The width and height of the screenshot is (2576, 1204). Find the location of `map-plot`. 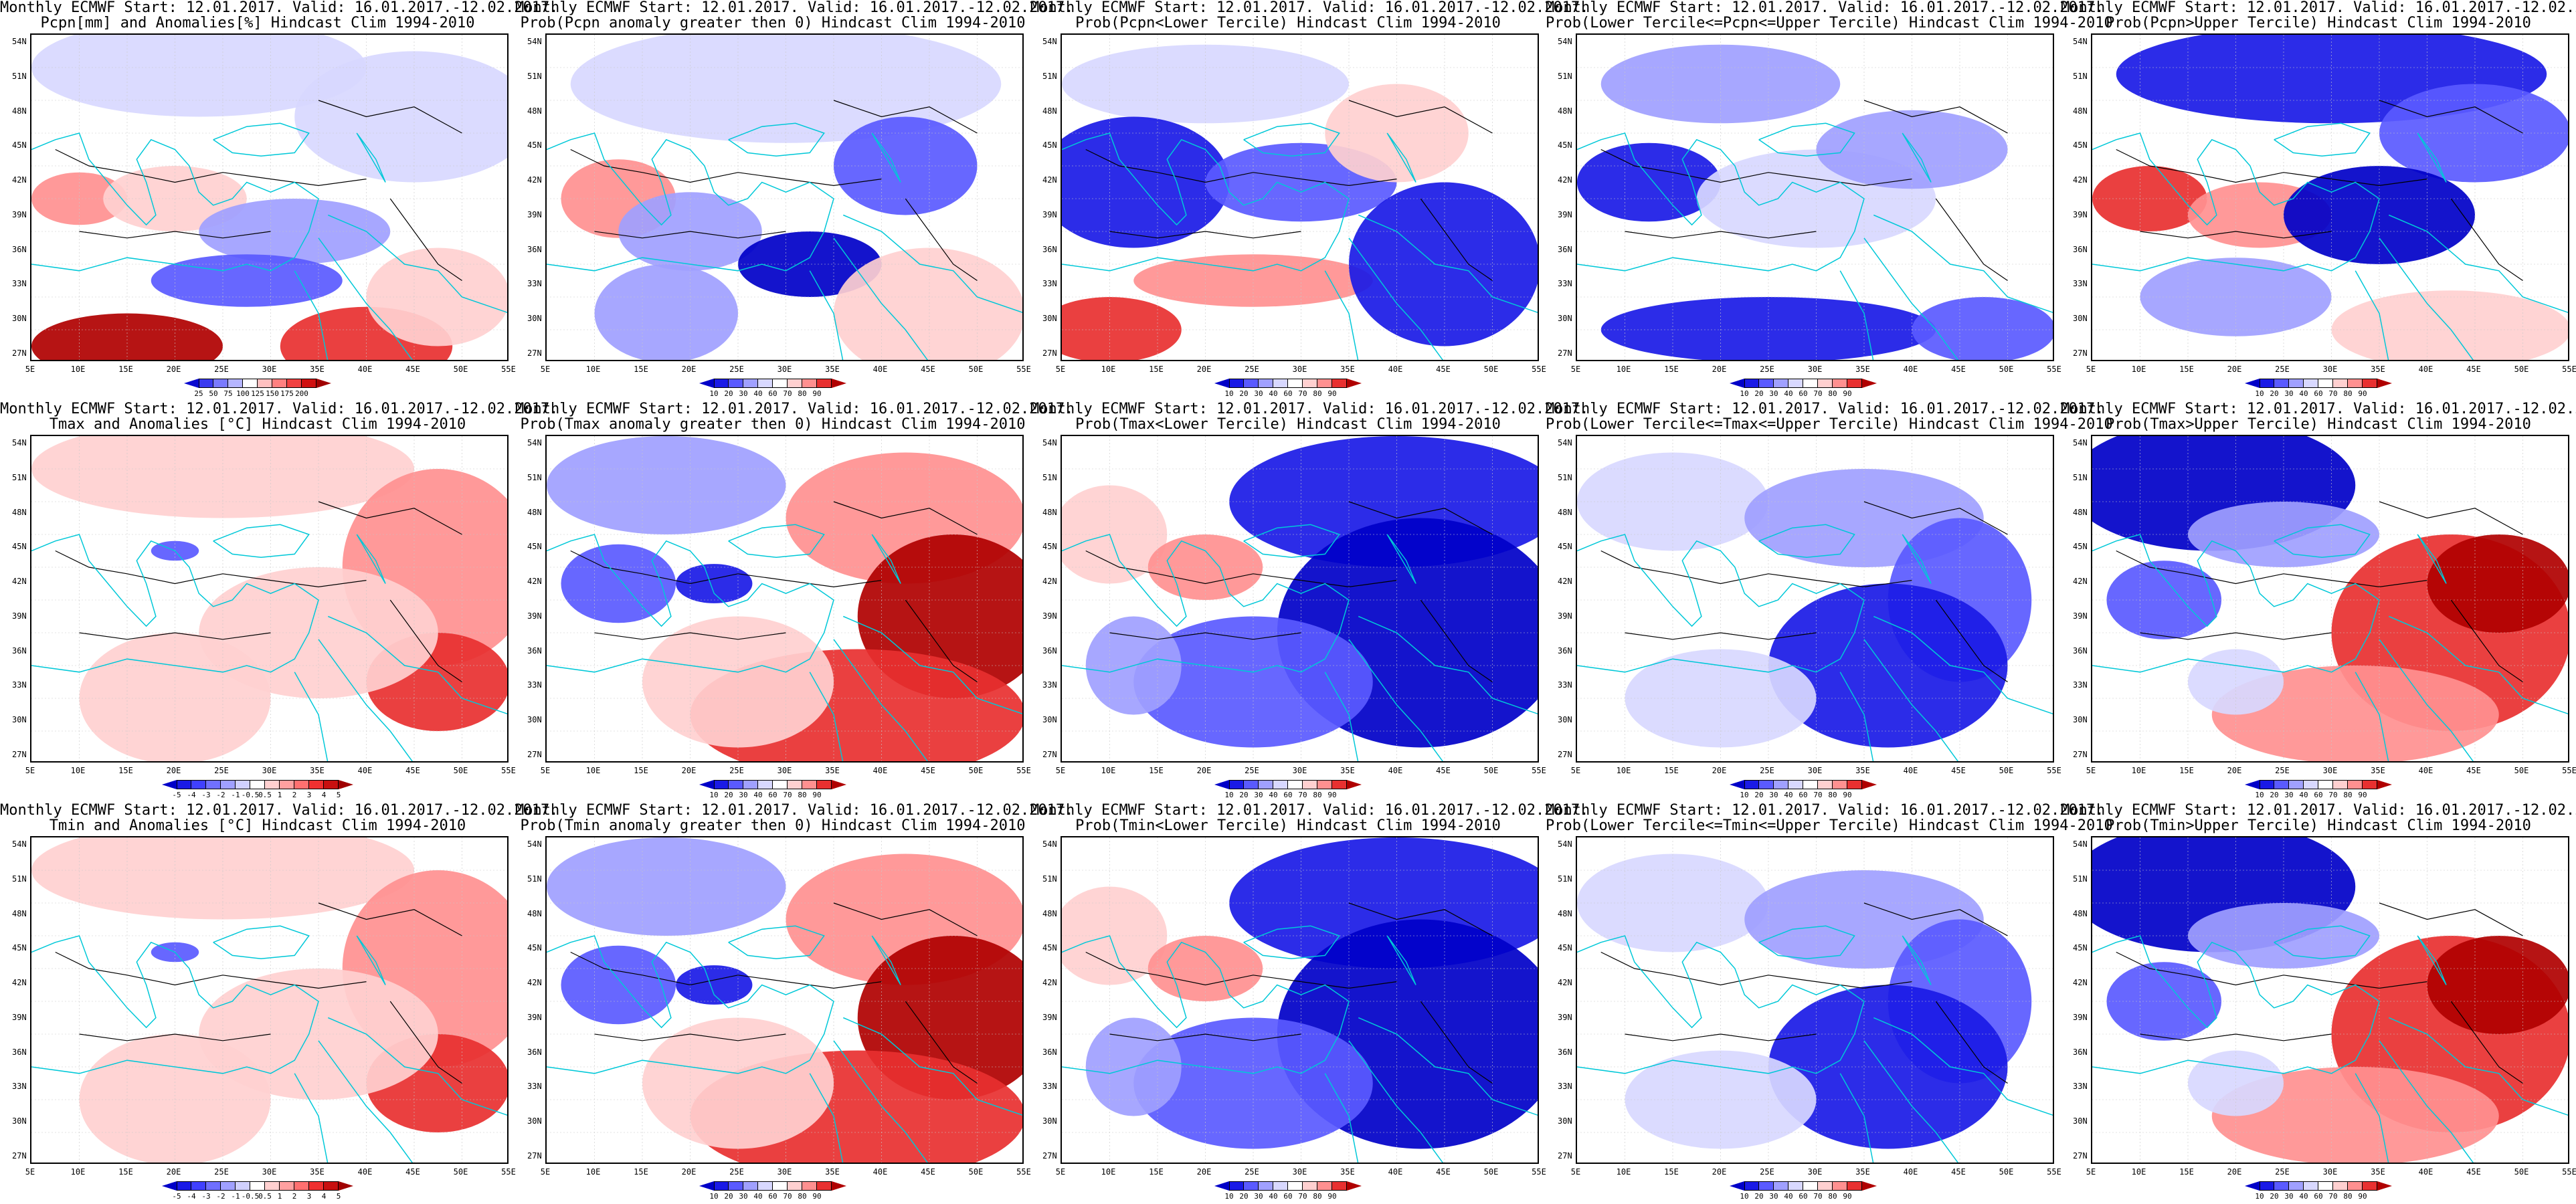

map-plot is located at coordinates (1815, 1000).